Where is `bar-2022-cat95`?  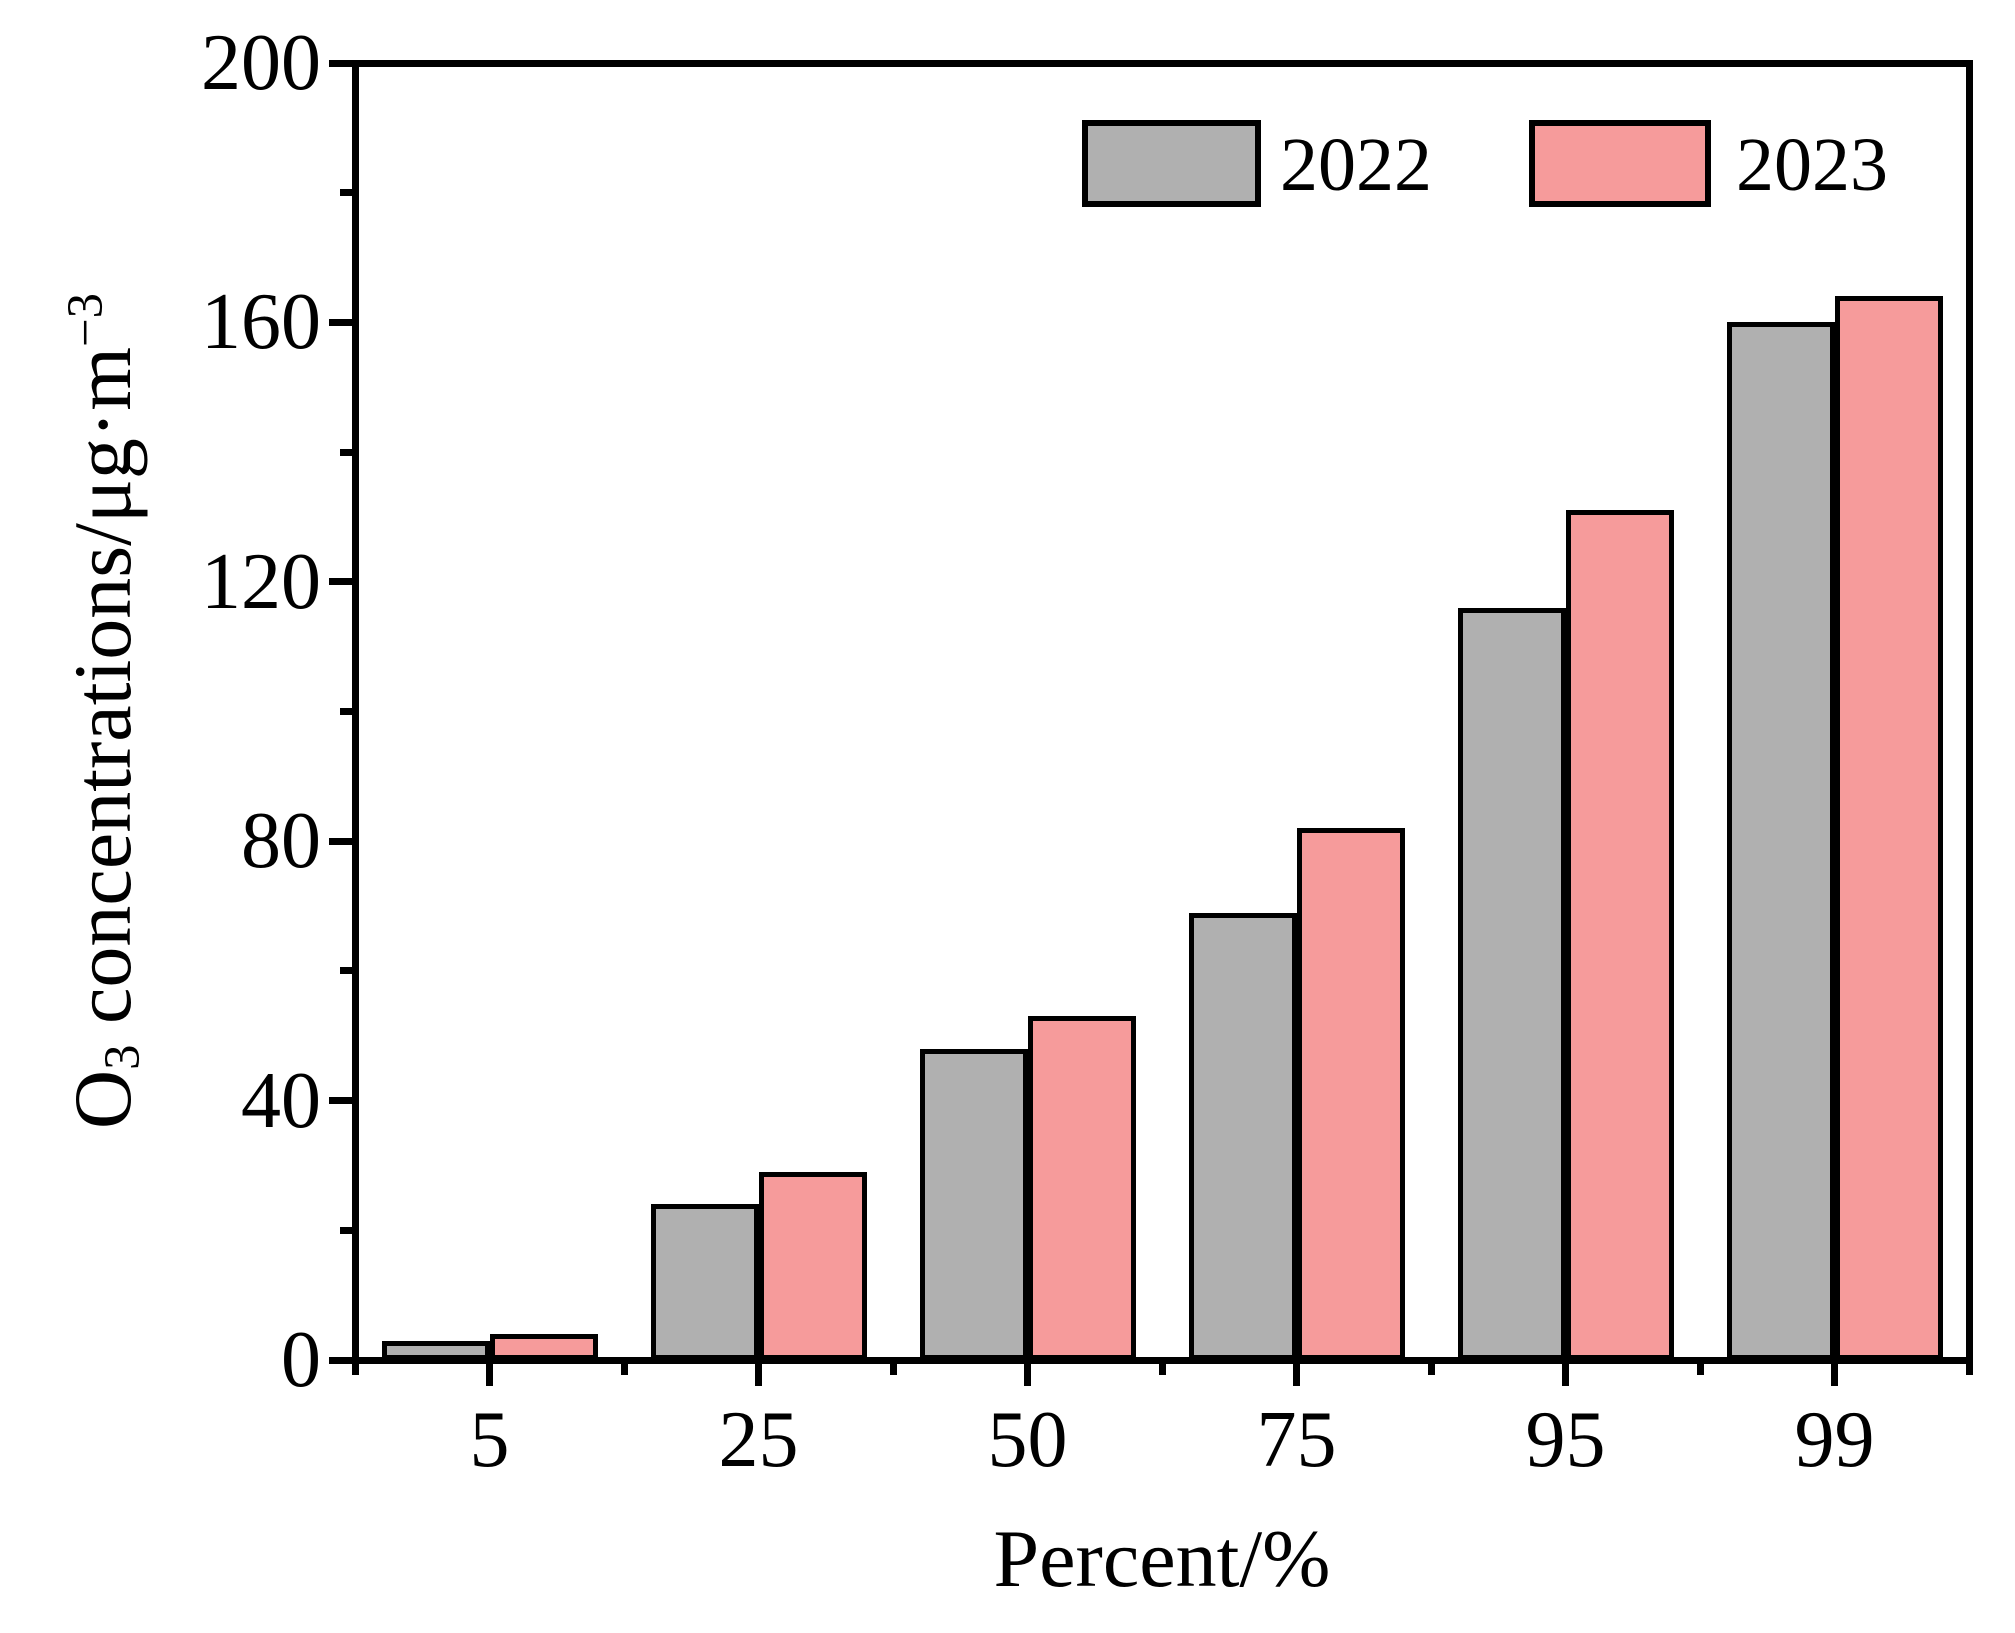 bar-2022-cat95 is located at coordinates (1511, 984).